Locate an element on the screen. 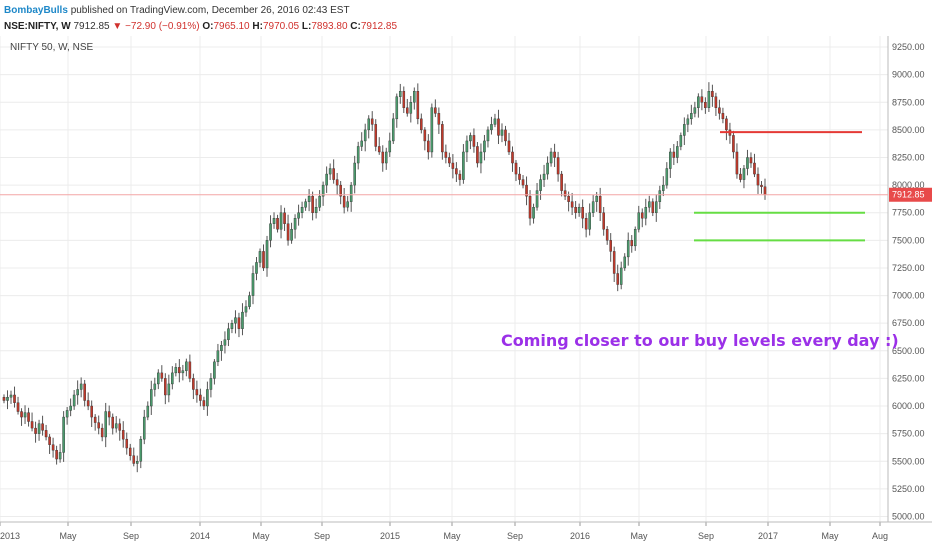 The width and height of the screenshot is (932, 550). y-tick-label: 7500.00 is located at coordinates (908, 240).